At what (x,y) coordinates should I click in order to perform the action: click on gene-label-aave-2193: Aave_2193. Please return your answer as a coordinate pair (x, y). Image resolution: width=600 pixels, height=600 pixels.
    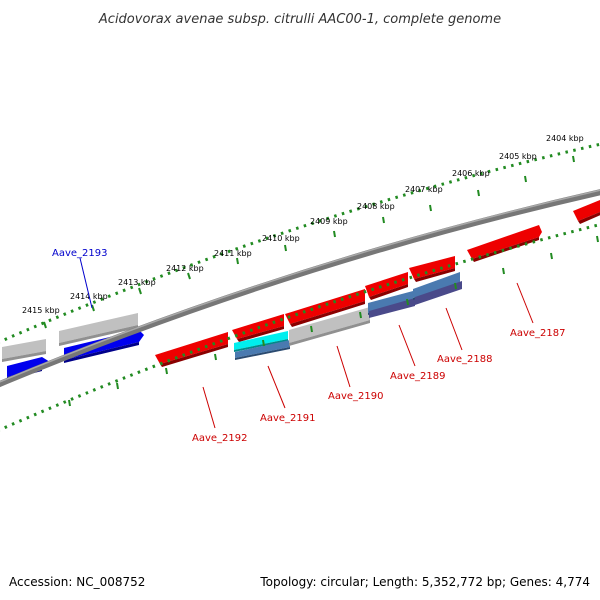
    Looking at the image, I should click on (80, 253).